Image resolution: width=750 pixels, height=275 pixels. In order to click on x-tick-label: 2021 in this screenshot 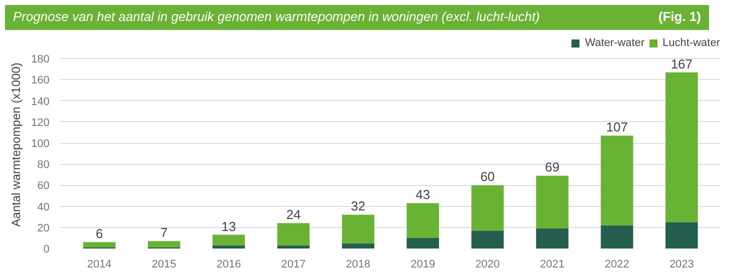, I will do `click(552, 264)`.